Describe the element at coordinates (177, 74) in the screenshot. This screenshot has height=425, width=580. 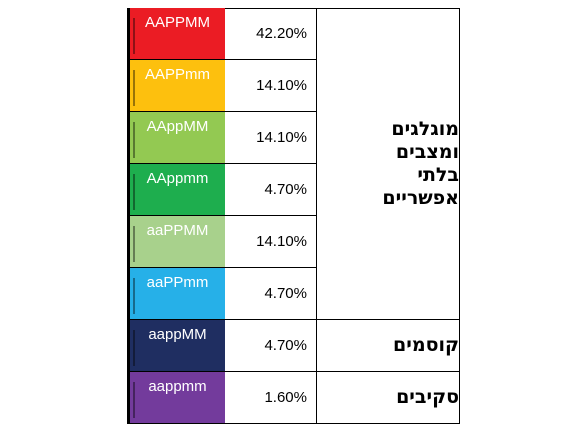
I see `genotype-label: AAPPmm` at that location.